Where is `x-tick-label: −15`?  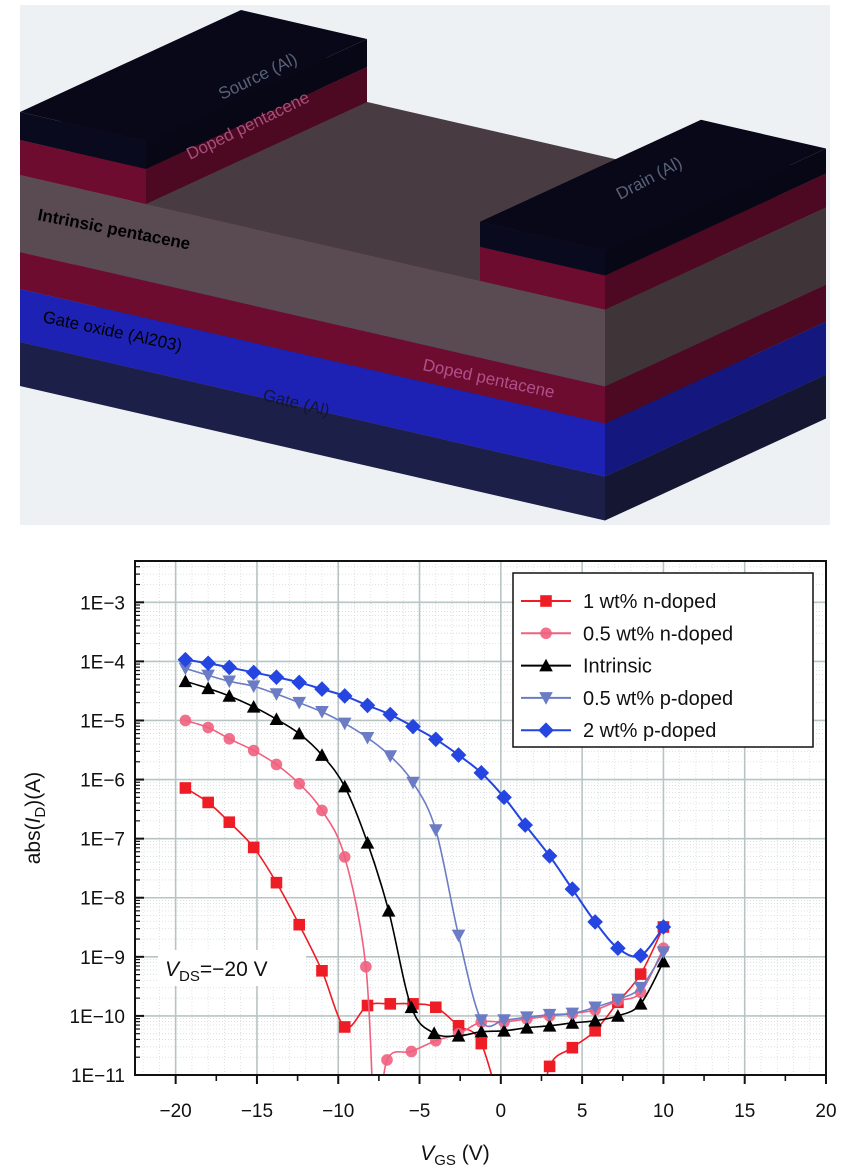
x-tick-label: −15 is located at coordinates (257, 1111).